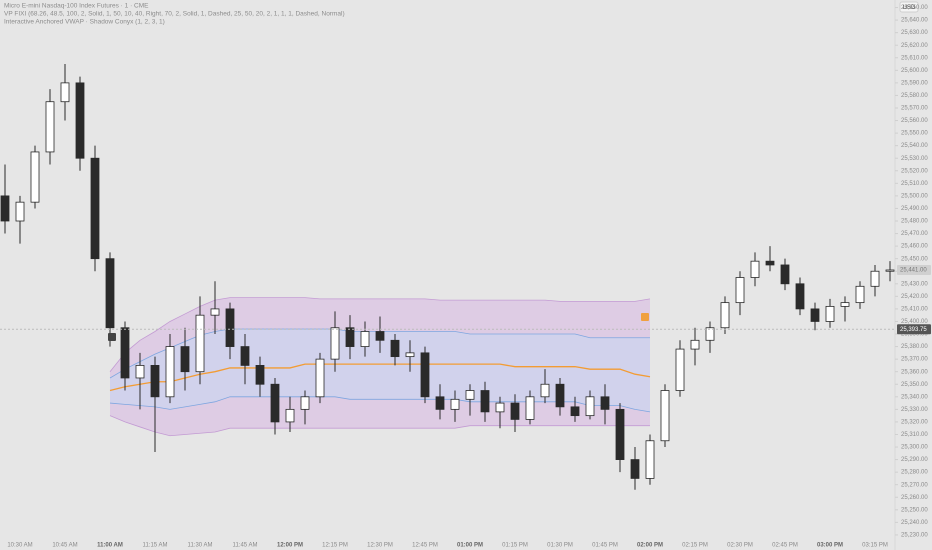 The width and height of the screenshot is (932, 550). Describe the element at coordinates (914, 146) in the screenshot. I see `y-tick-label: 25,540.00` at that location.